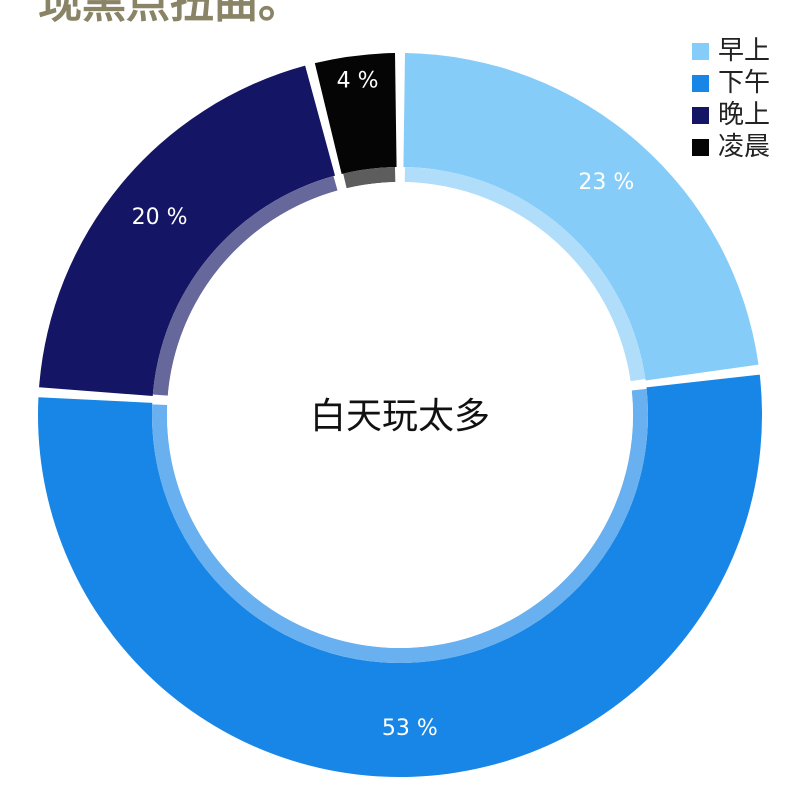 The width and height of the screenshot is (800, 800). I want to click on value-label-afternoon: 53 %, so click(410, 728).